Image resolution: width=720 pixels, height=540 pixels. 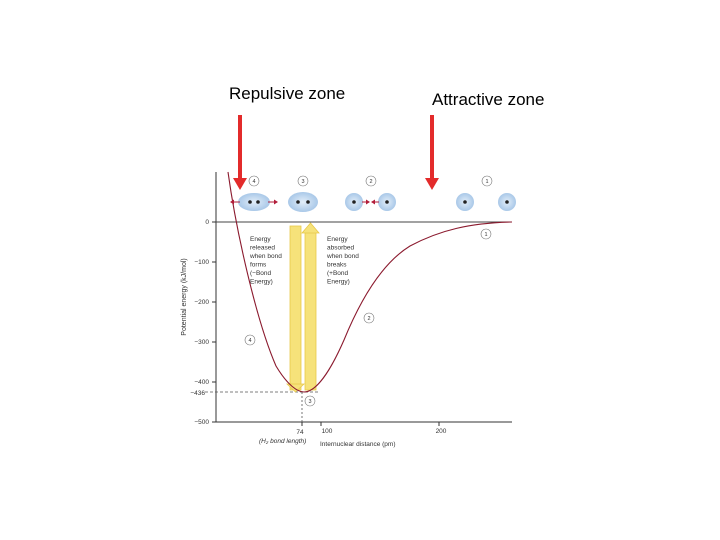 What do you see at coordinates (201, 422) in the screenshot?
I see `y-tick-500: −500` at bounding box center [201, 422].